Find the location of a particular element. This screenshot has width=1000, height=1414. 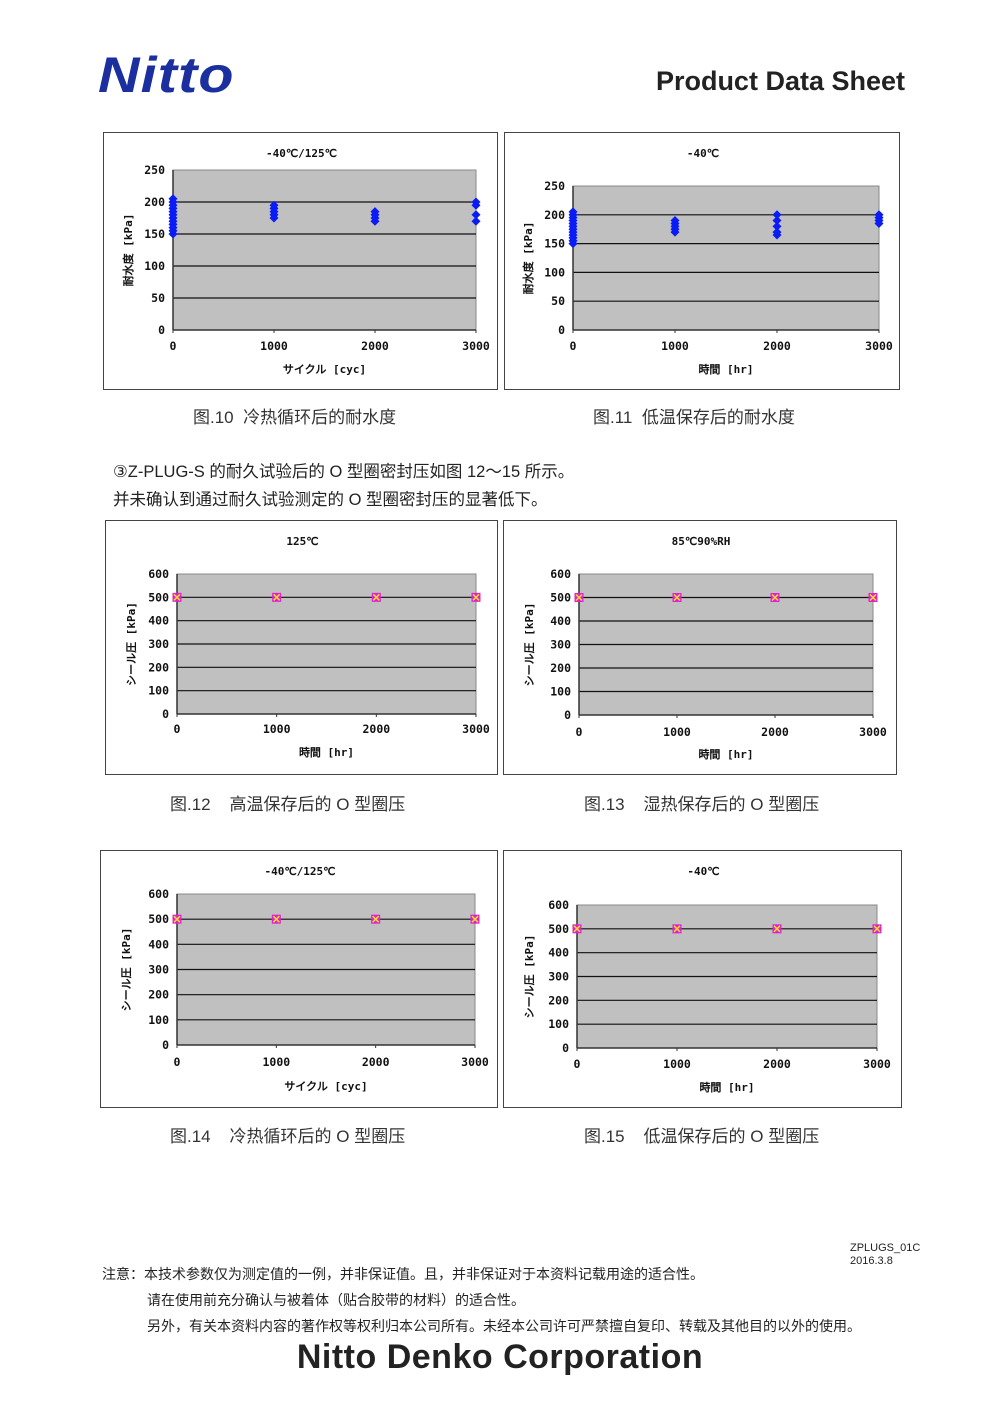

y-tick-label: 250 is located at coordinates (554, 186).